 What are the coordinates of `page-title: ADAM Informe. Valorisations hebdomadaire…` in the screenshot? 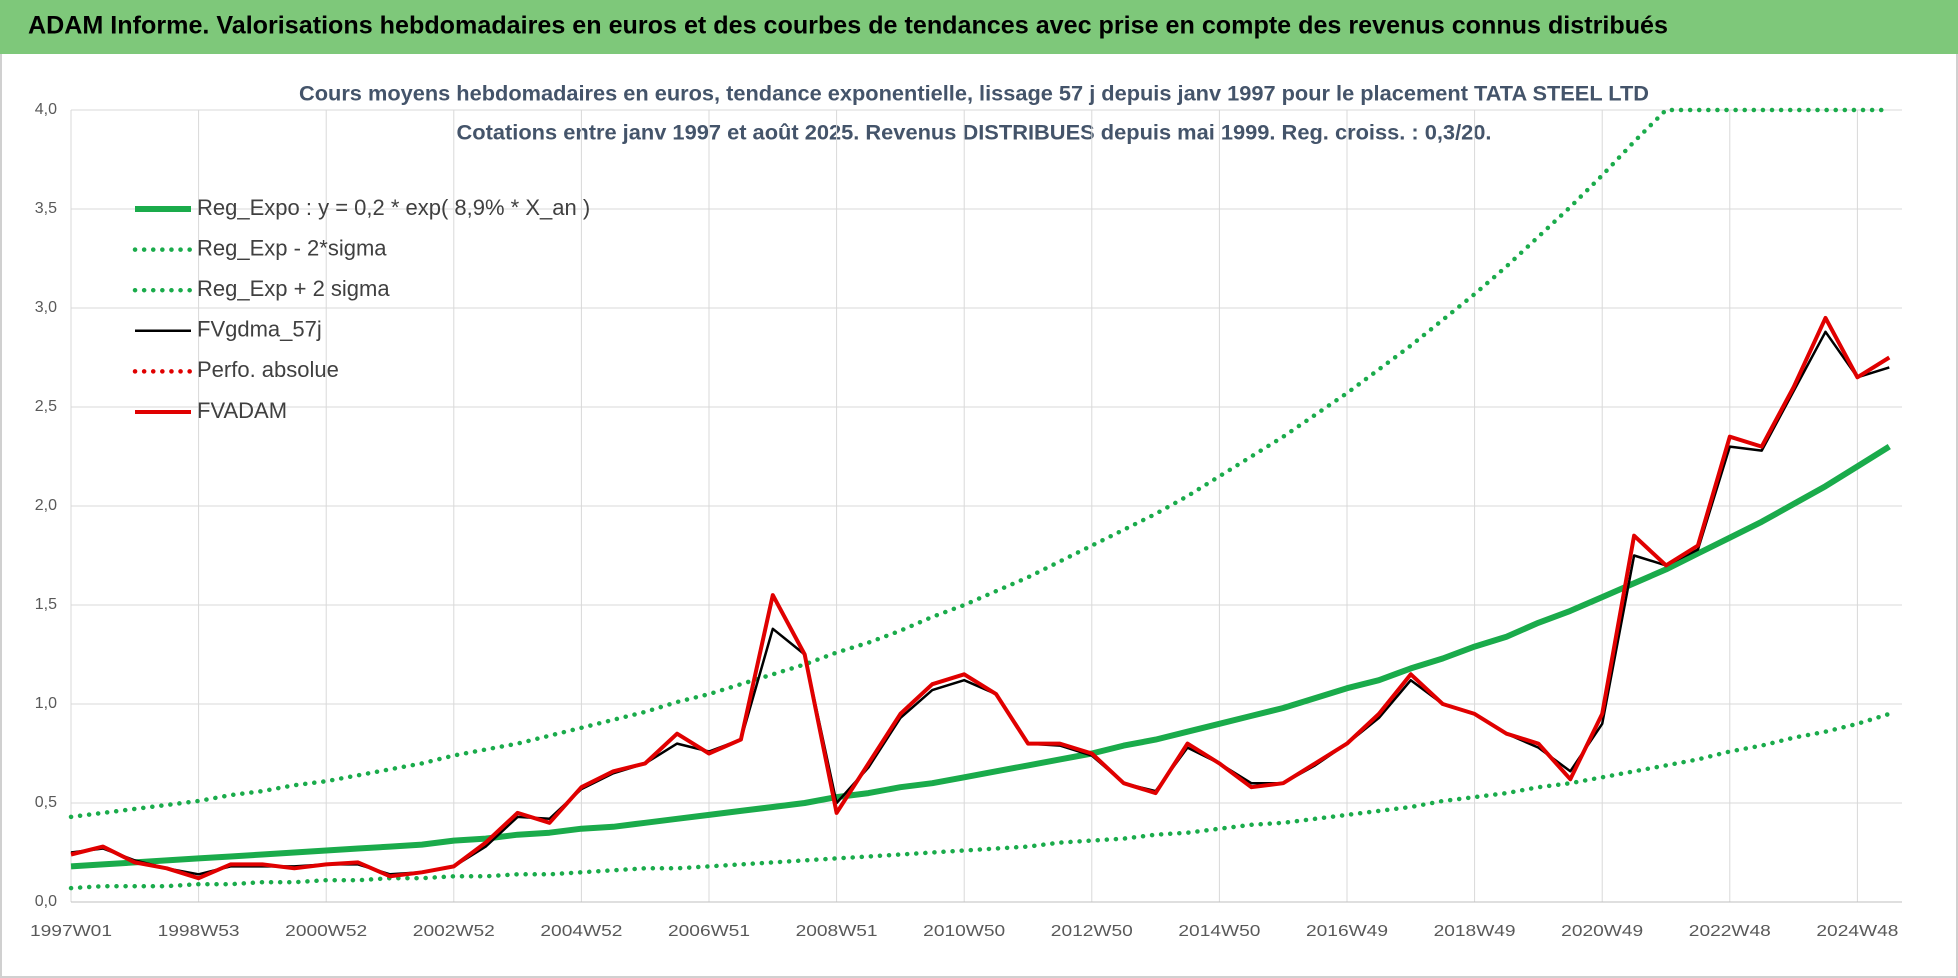 It's located at (848, 26).